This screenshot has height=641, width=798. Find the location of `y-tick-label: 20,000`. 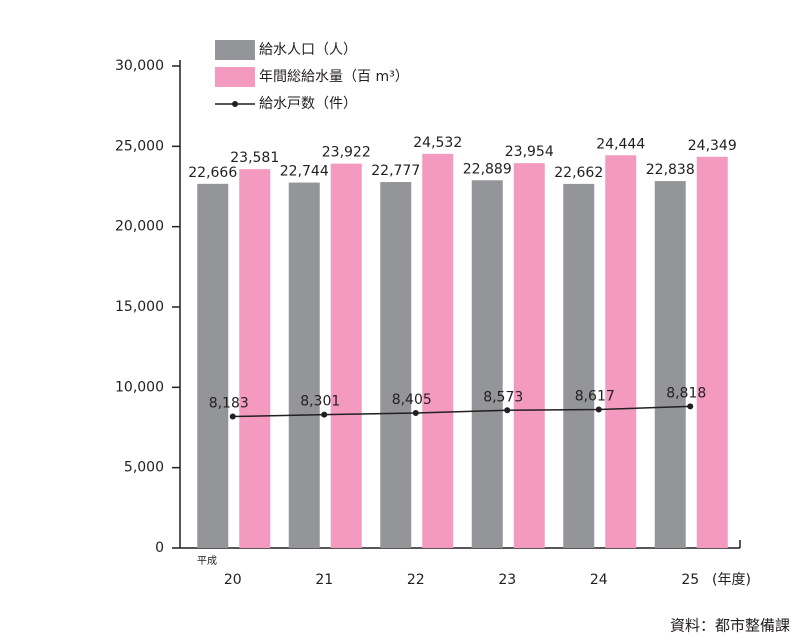

y-tick-label: 20,000 is located at coordinates (139, 227).